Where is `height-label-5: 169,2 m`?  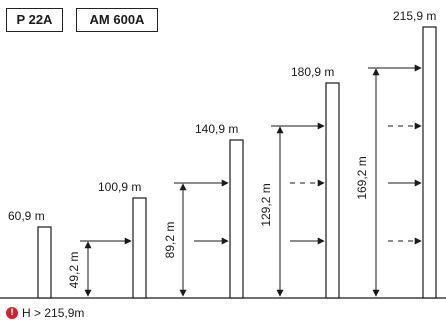
height-label-5: 169,2 m is located at coordinates (362, 177).